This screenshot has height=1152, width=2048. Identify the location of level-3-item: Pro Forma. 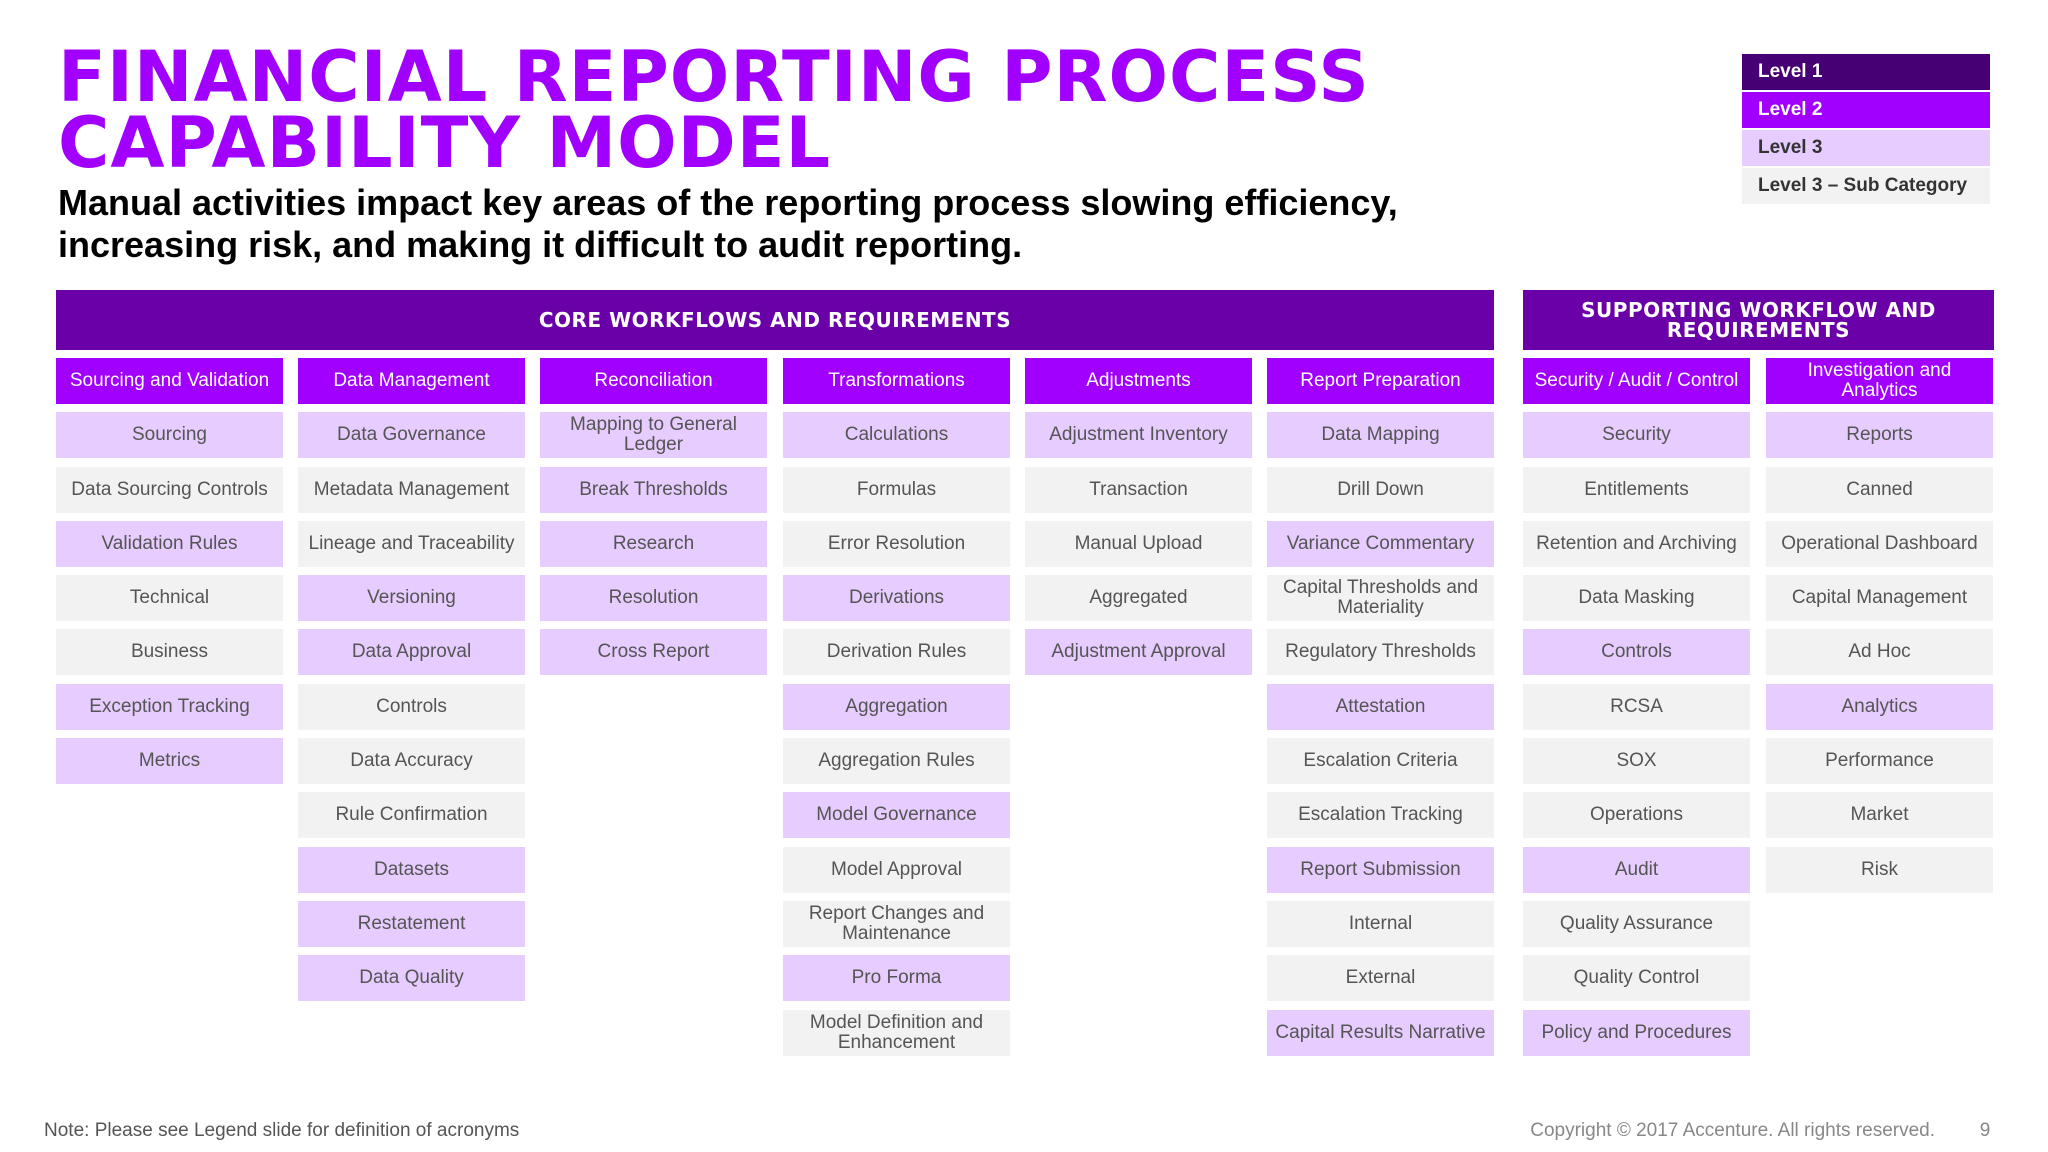
(896, 978).